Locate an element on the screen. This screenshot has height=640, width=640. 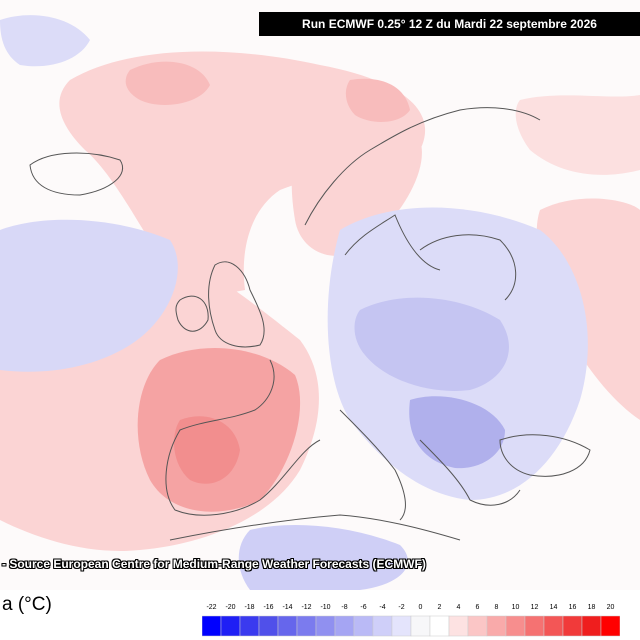
warm-anomaly-norway-sea is located at coordinates (377, 100).